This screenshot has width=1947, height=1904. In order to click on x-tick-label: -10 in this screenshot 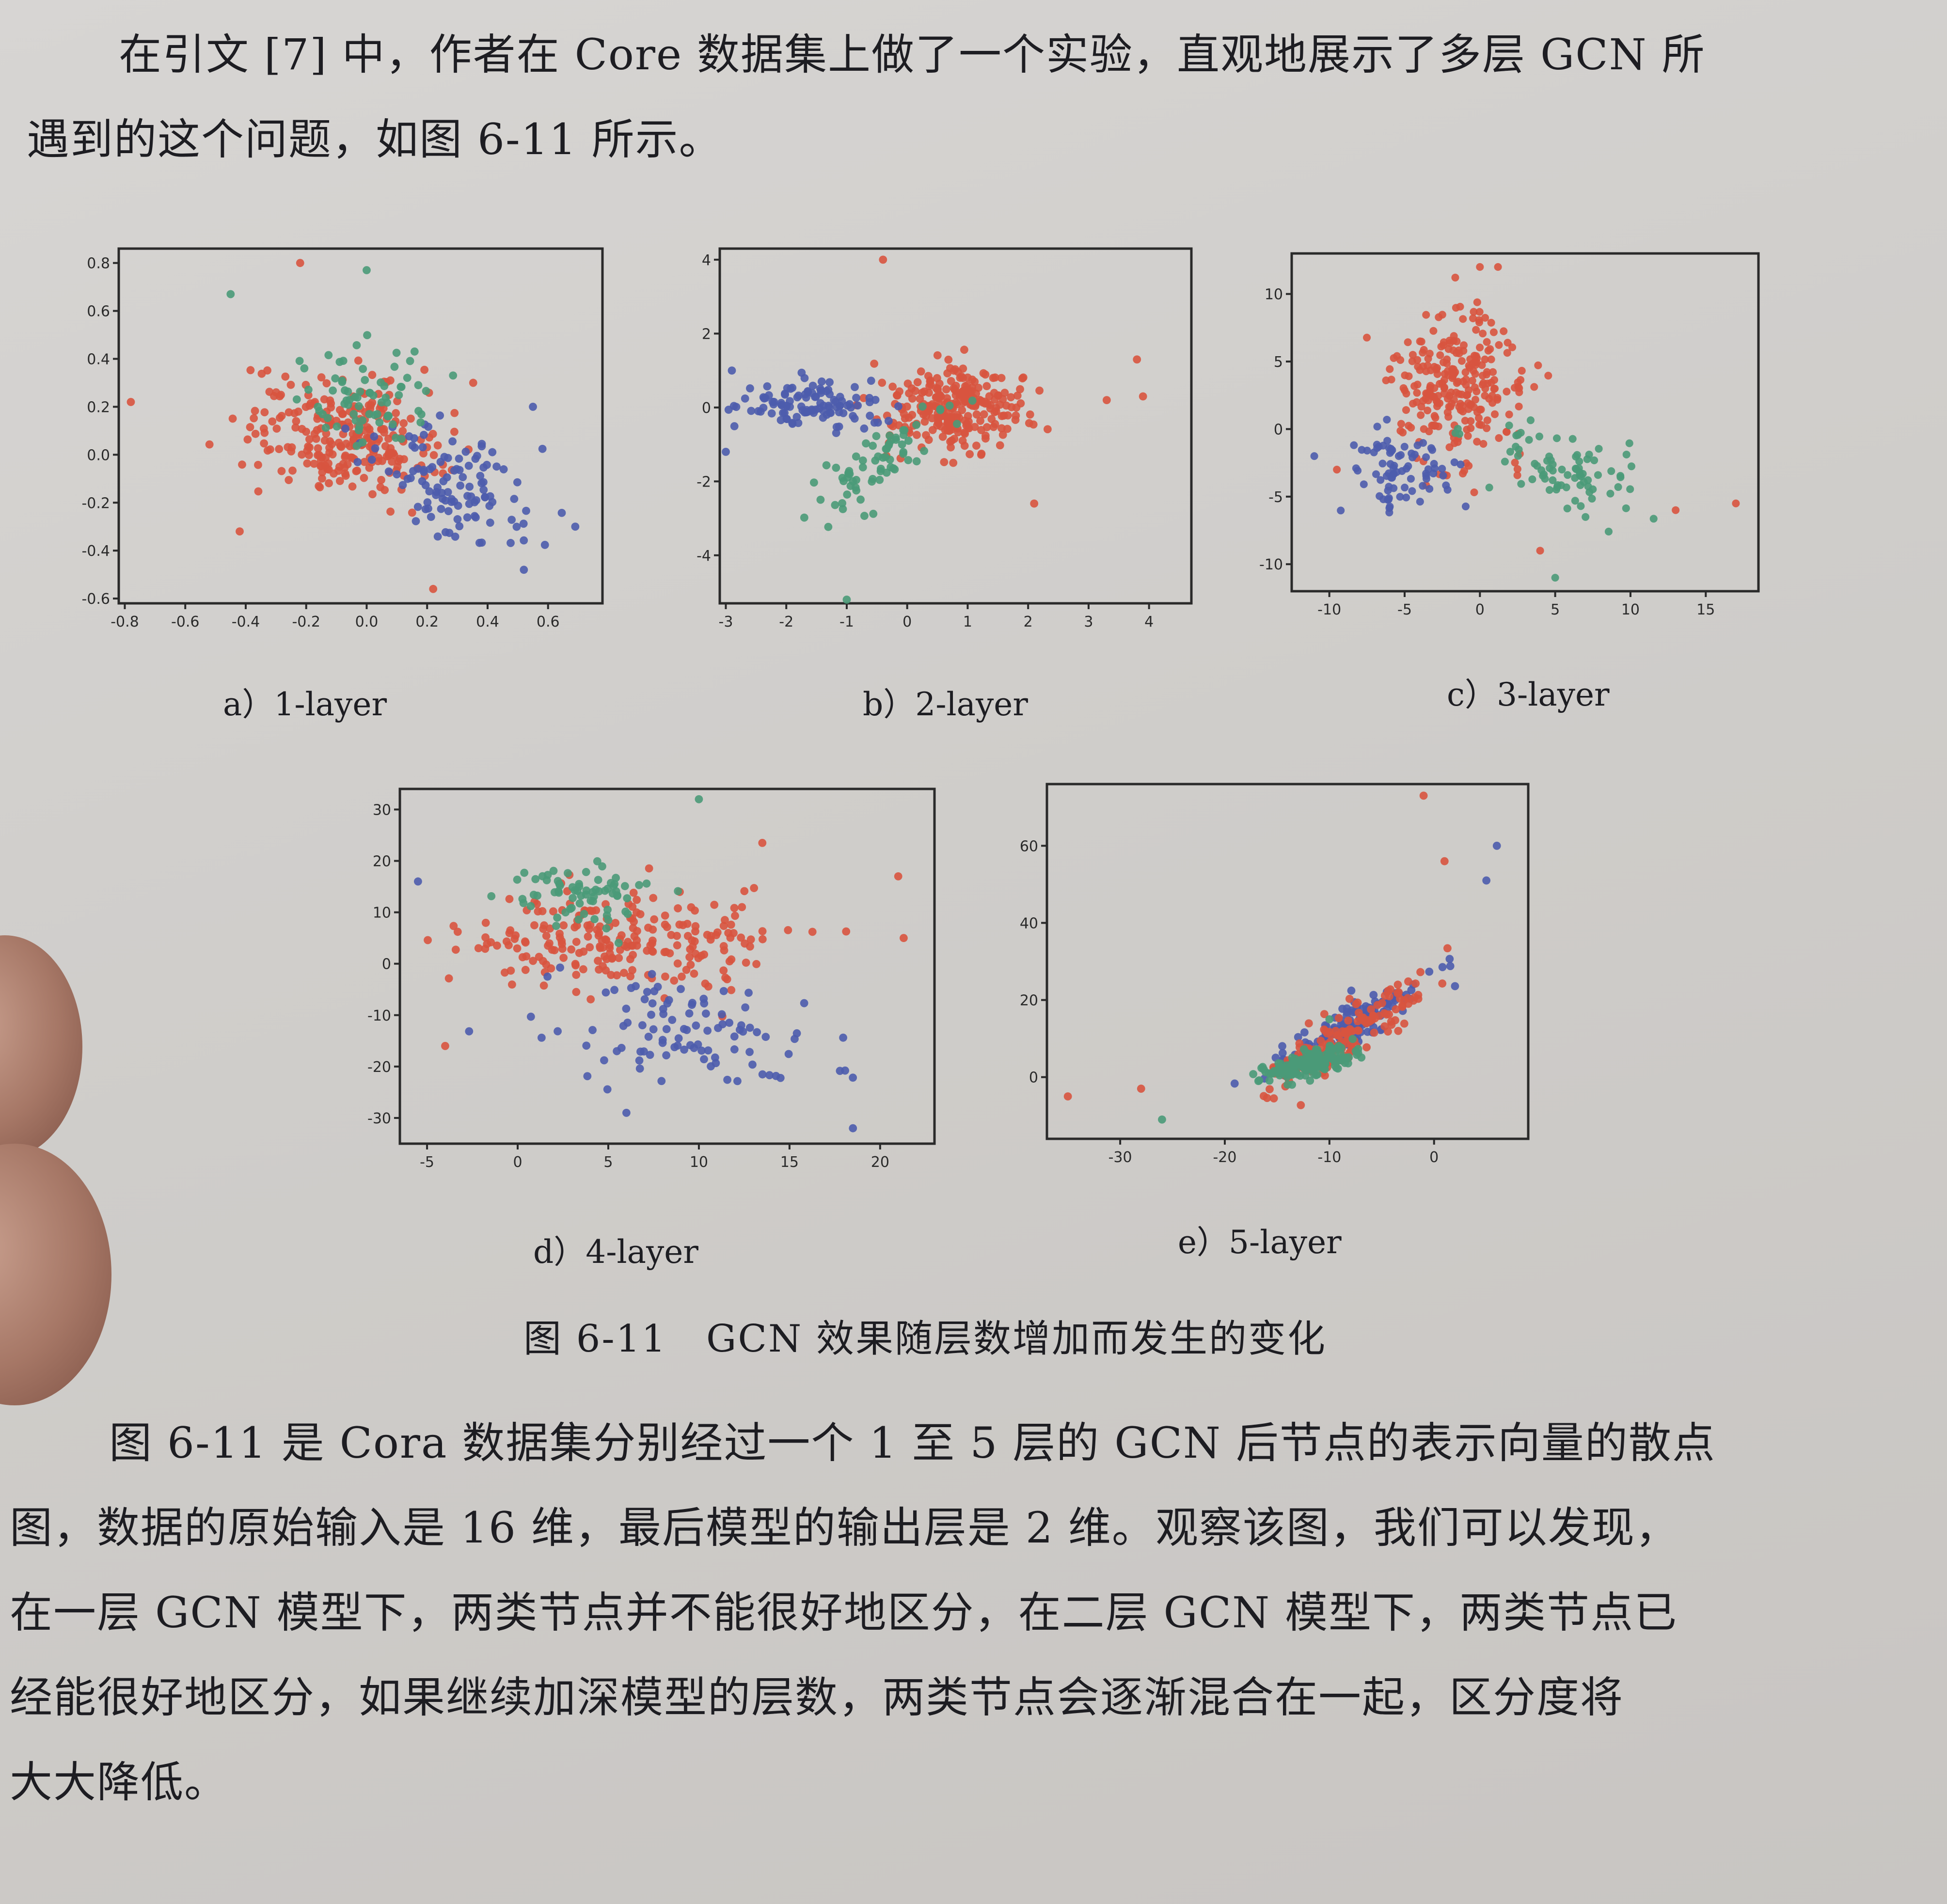, I will do `click(1329, 610)`.